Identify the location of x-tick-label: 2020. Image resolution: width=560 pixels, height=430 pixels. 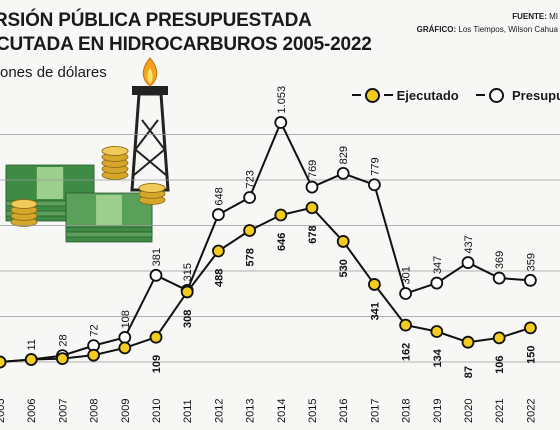
(469, 411).